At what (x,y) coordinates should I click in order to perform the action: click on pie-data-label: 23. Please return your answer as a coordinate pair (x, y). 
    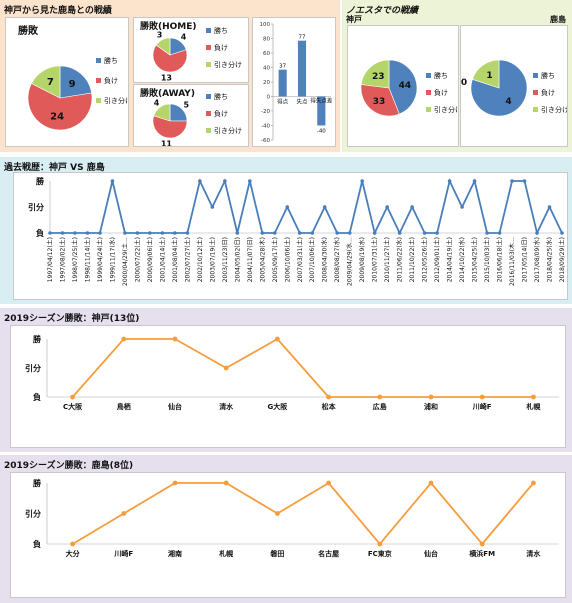
    Looking at the image, I should click on (378, 77).